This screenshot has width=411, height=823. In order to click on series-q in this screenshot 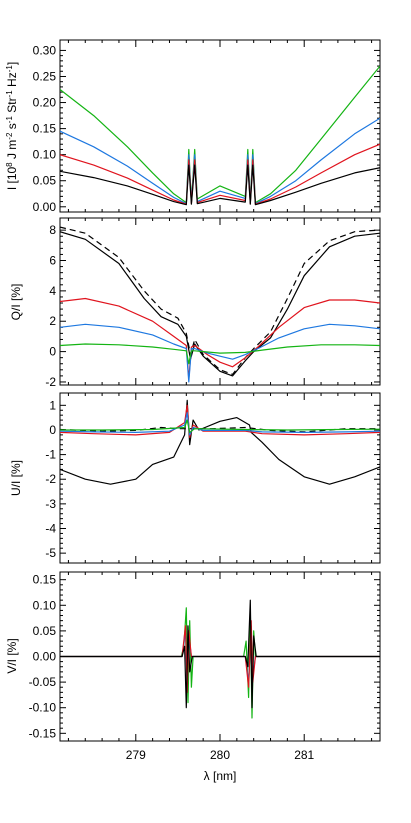, I will do `click(220, 304)`.